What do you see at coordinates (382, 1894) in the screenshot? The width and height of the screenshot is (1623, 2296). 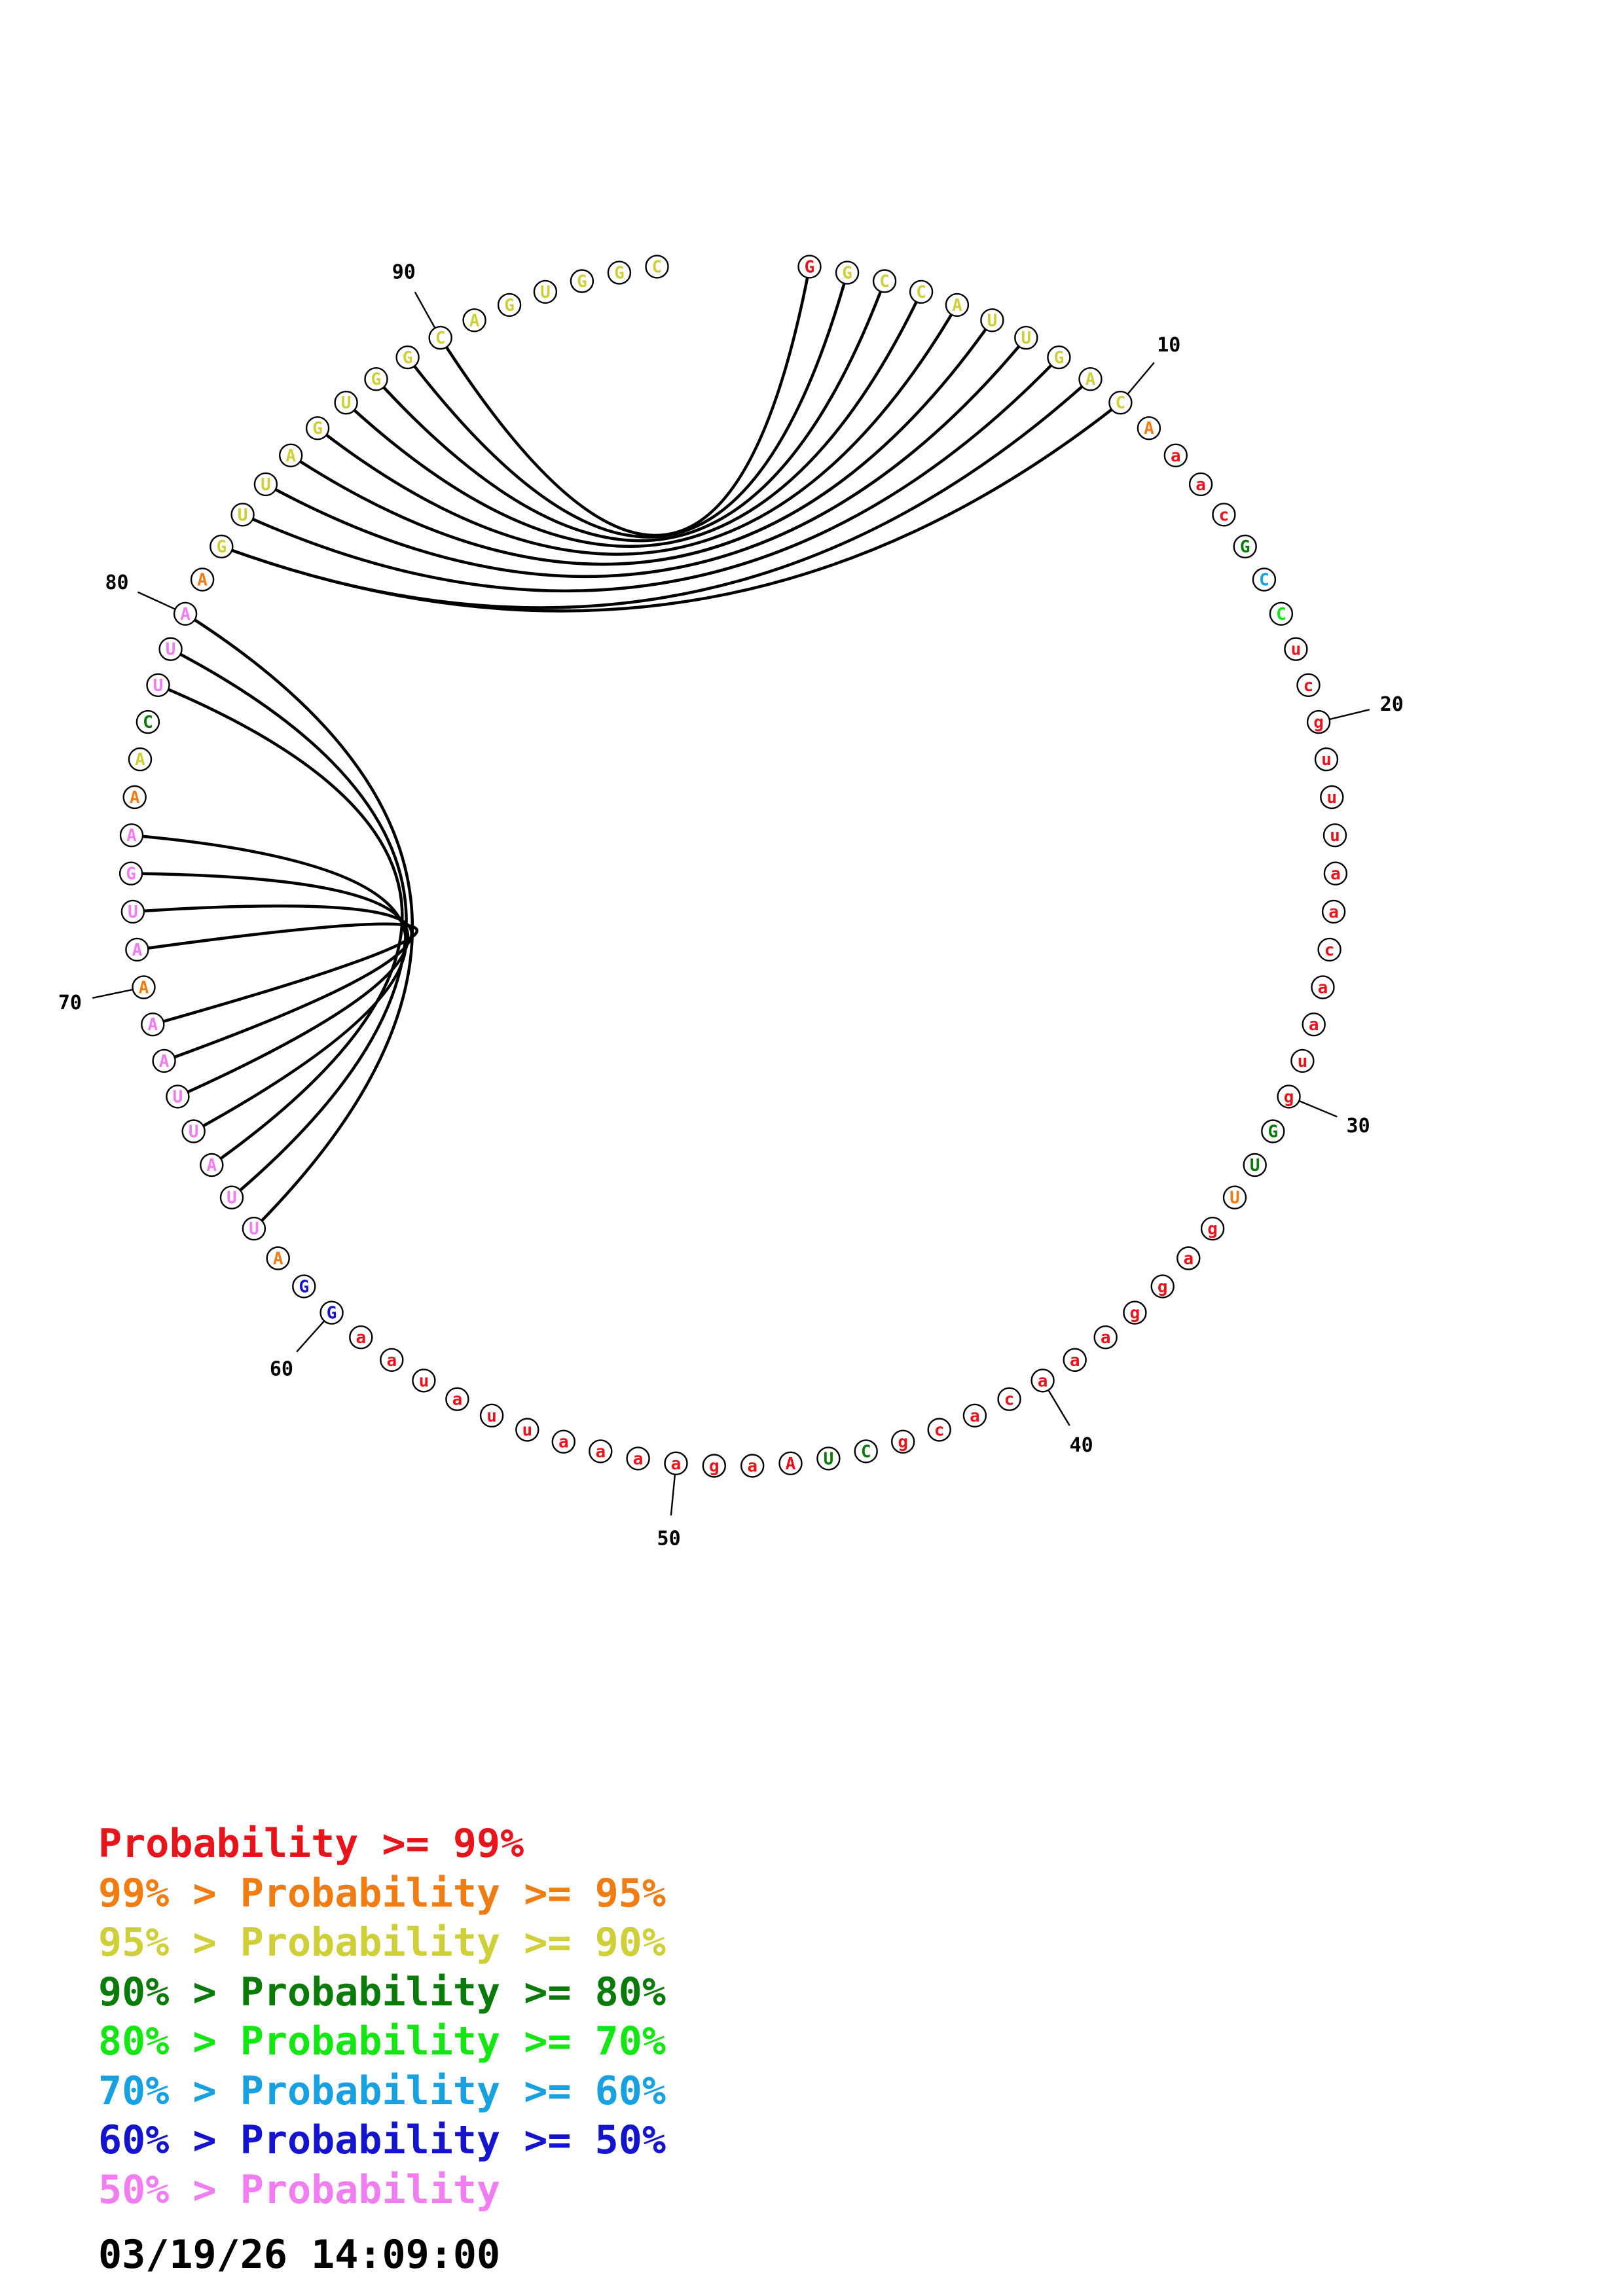 I see `legend-row-95: 99% > Probability >= 95%` at bounding box center [382, 1894].